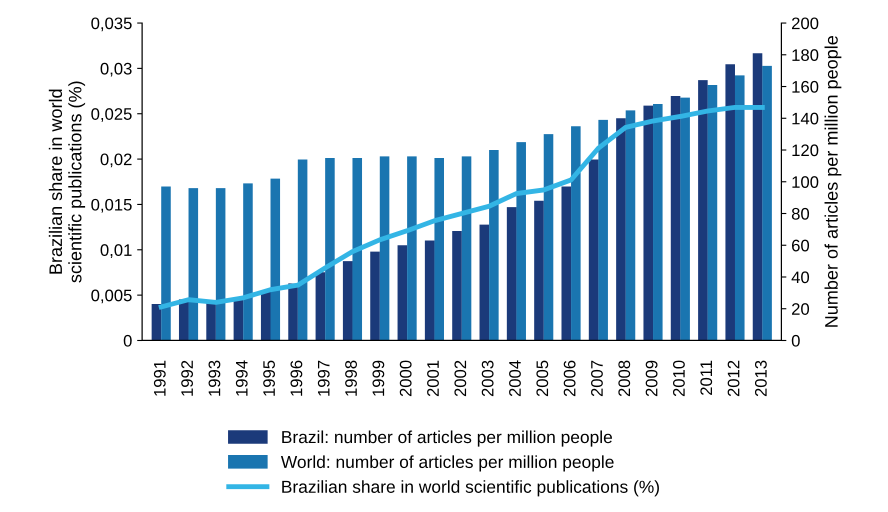 This screenshot has height=512, width=888. What do you see at coordinates (470, 488) in the screenshot?
I see `legend-label: Brazilian share in world scientific publications (%)` at bounding box center [470, 488].